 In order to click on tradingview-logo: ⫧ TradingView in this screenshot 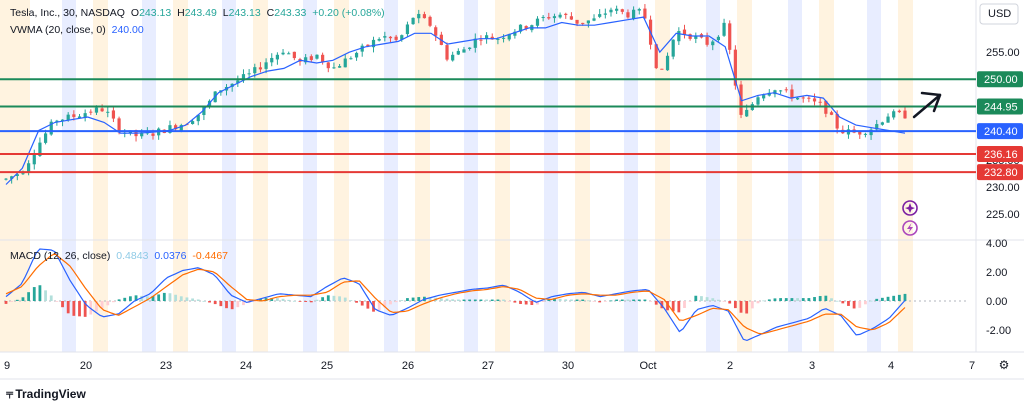, I will do `click(46, 394)`.